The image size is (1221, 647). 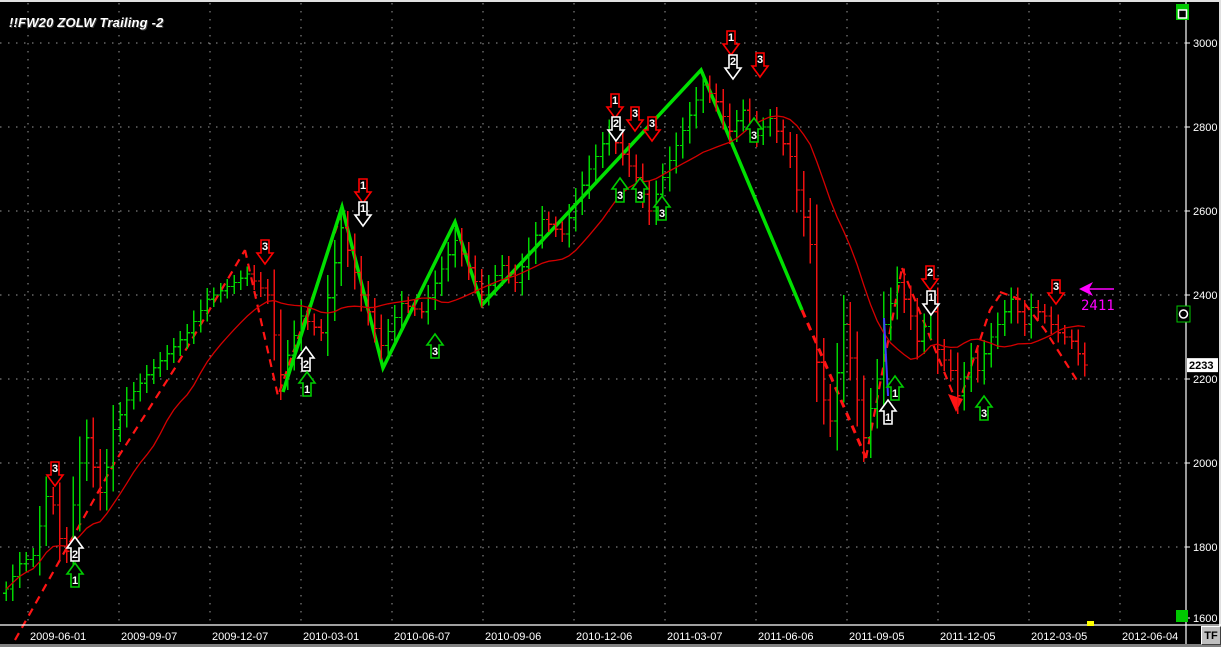 I want to click on signal-marker-down-red: 2, so click(x=930, y=278).